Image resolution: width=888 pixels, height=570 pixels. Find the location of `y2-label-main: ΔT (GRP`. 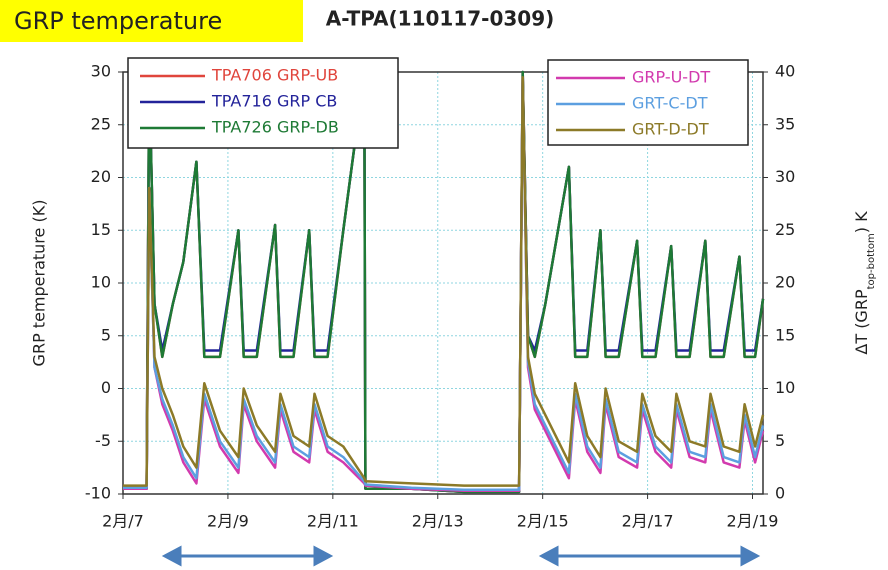

y2-label-main: ΔT (GRP is located at coordinates (861, 322).